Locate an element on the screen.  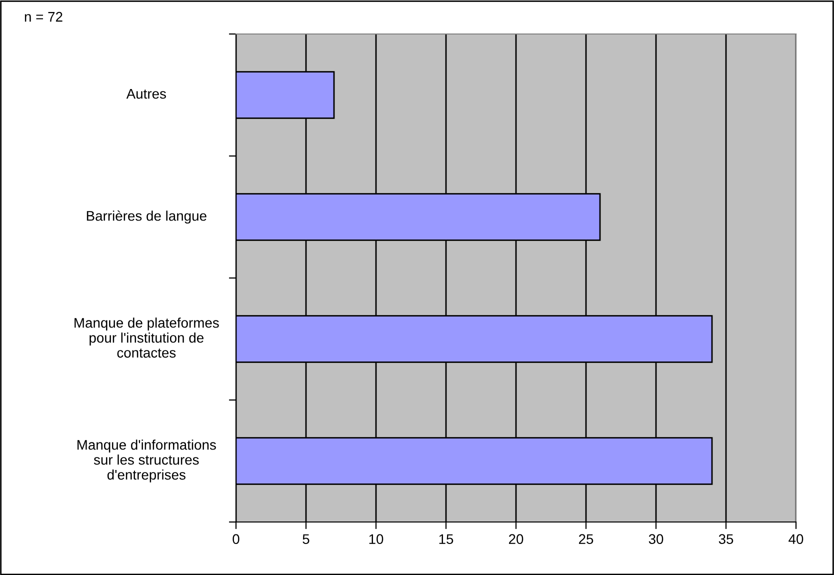
y-tick-label: Manque d'informations sur les structures d'entreprises is located at coordinates (147, 461).